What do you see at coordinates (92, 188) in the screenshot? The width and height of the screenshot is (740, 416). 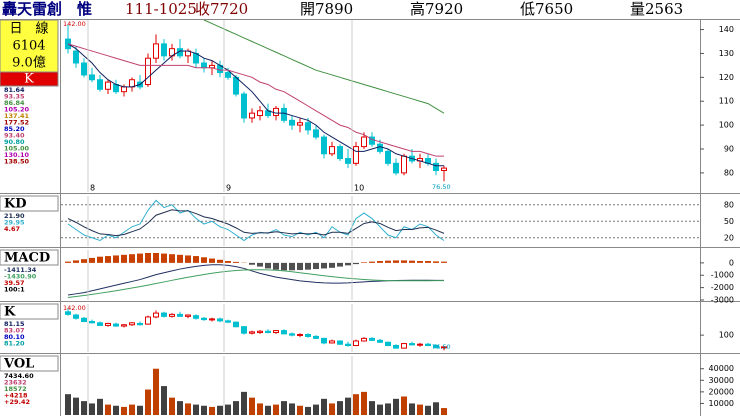 I see `x-tick-label: 8` at bounding box center [92, 188].